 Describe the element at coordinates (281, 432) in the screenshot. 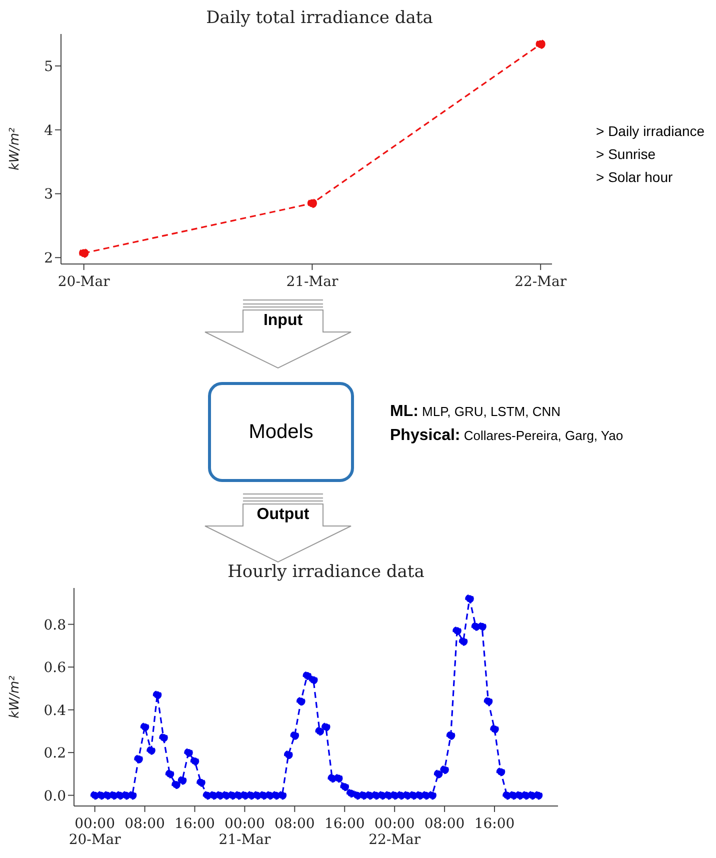

I see `rounded-box: Models` at that location.